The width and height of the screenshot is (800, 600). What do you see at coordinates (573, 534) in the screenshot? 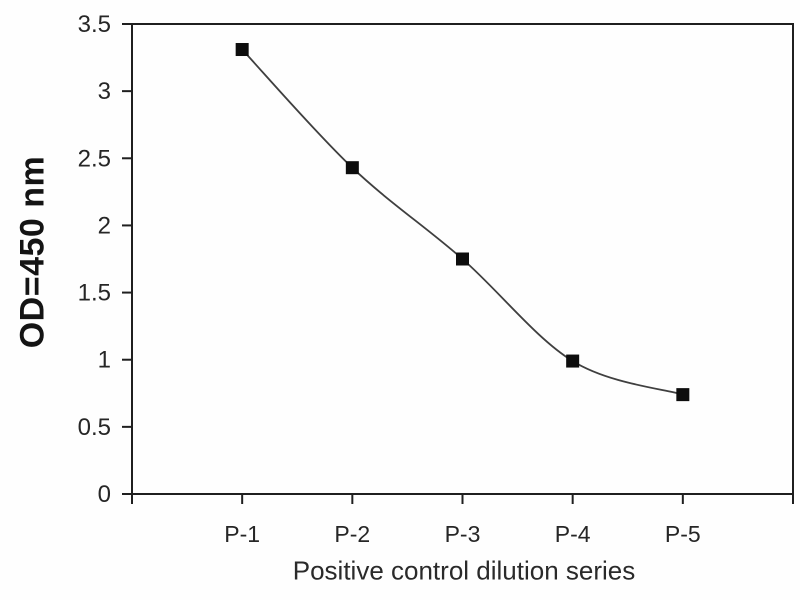
I see `x-tick-label: P-4` at bounding box center [573, 534].